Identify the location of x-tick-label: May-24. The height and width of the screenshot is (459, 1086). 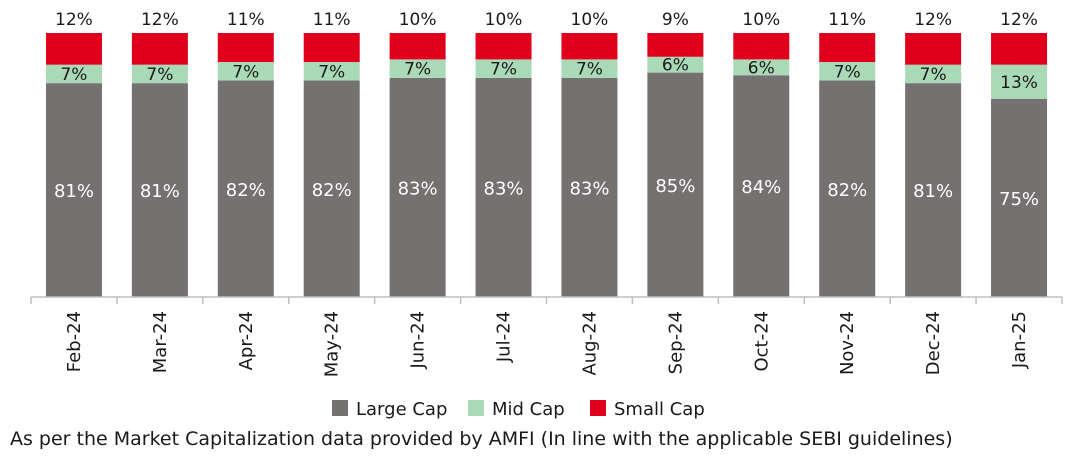
(332, 344).